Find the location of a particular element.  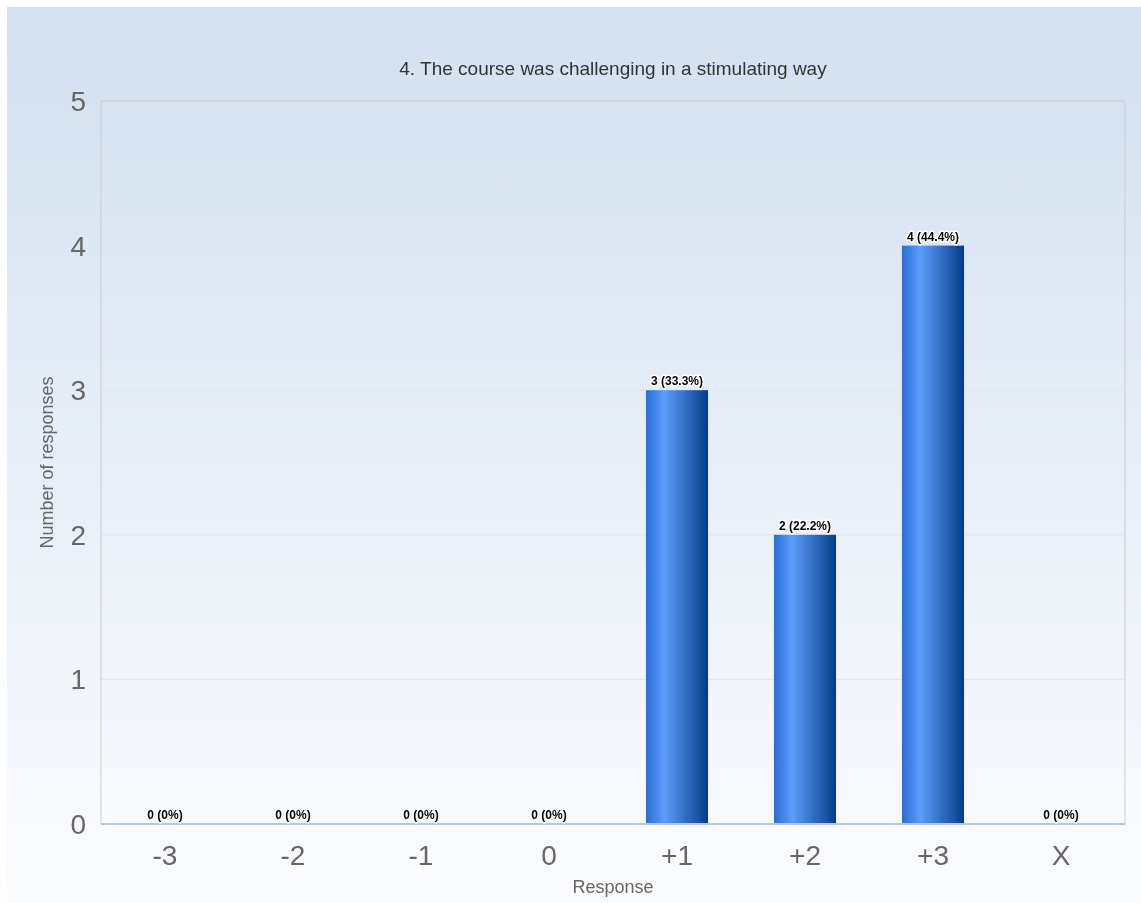

y-tick-label: 3 is located at coordinates (78, 391).